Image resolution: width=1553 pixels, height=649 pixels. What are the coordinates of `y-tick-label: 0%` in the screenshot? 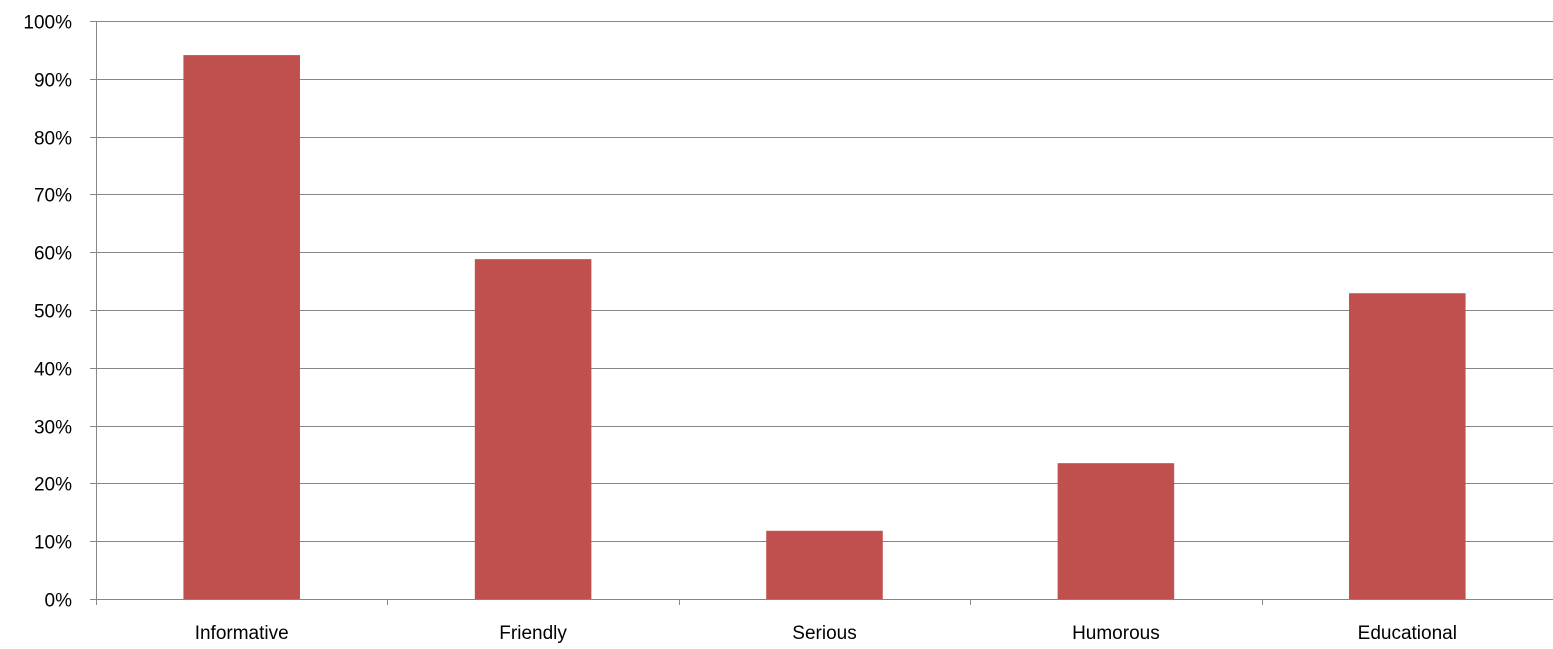 It's located at (59, 601).